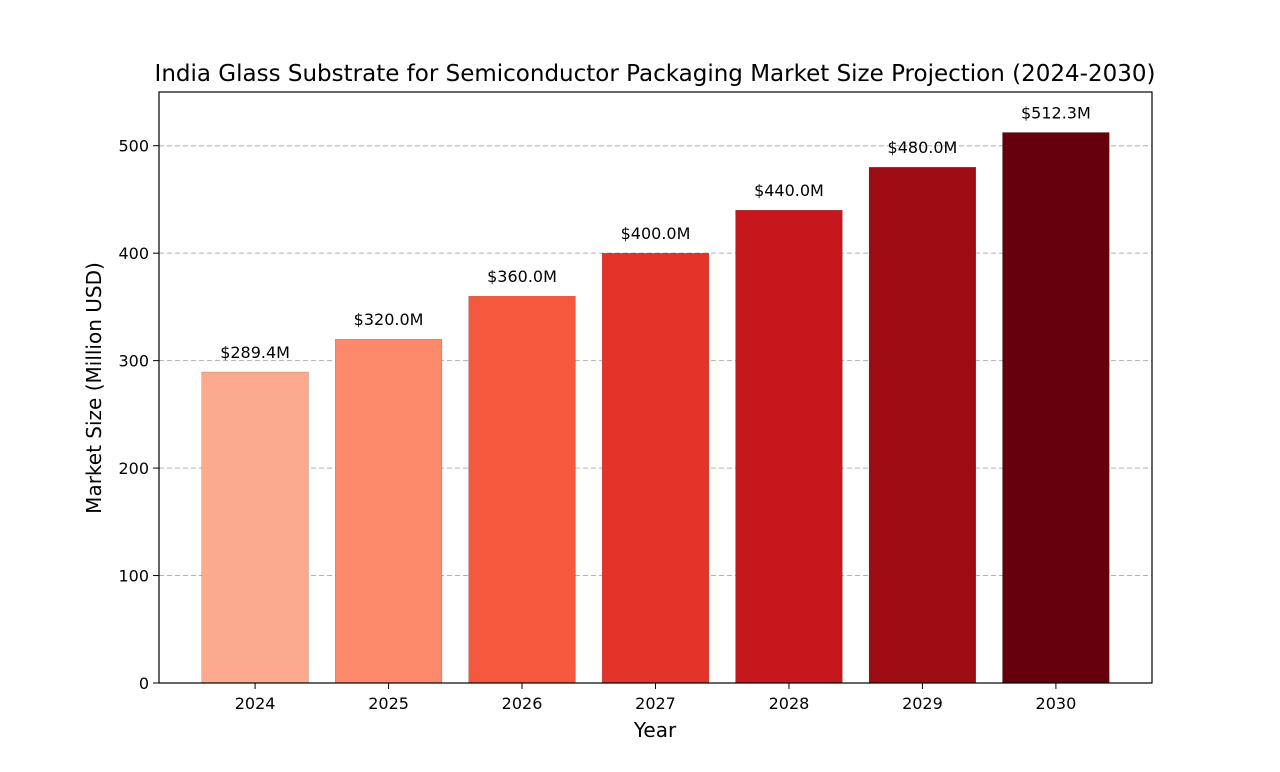  What do you see at coordinates (522, 489) in the screenshot?
I see `bar-2026` at bounding box center [522, 489].